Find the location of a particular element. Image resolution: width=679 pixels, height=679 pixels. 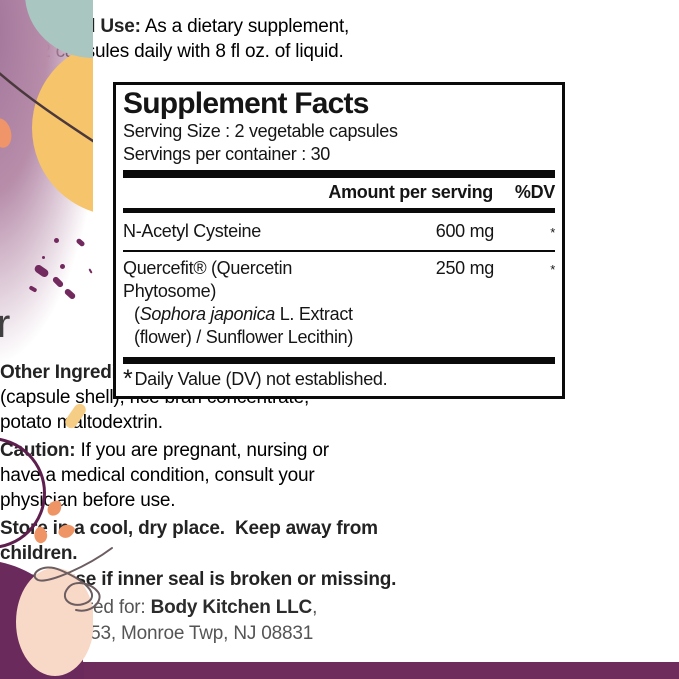

brand-name: Body Kitchen LLC is located at coordinates (231, 607).